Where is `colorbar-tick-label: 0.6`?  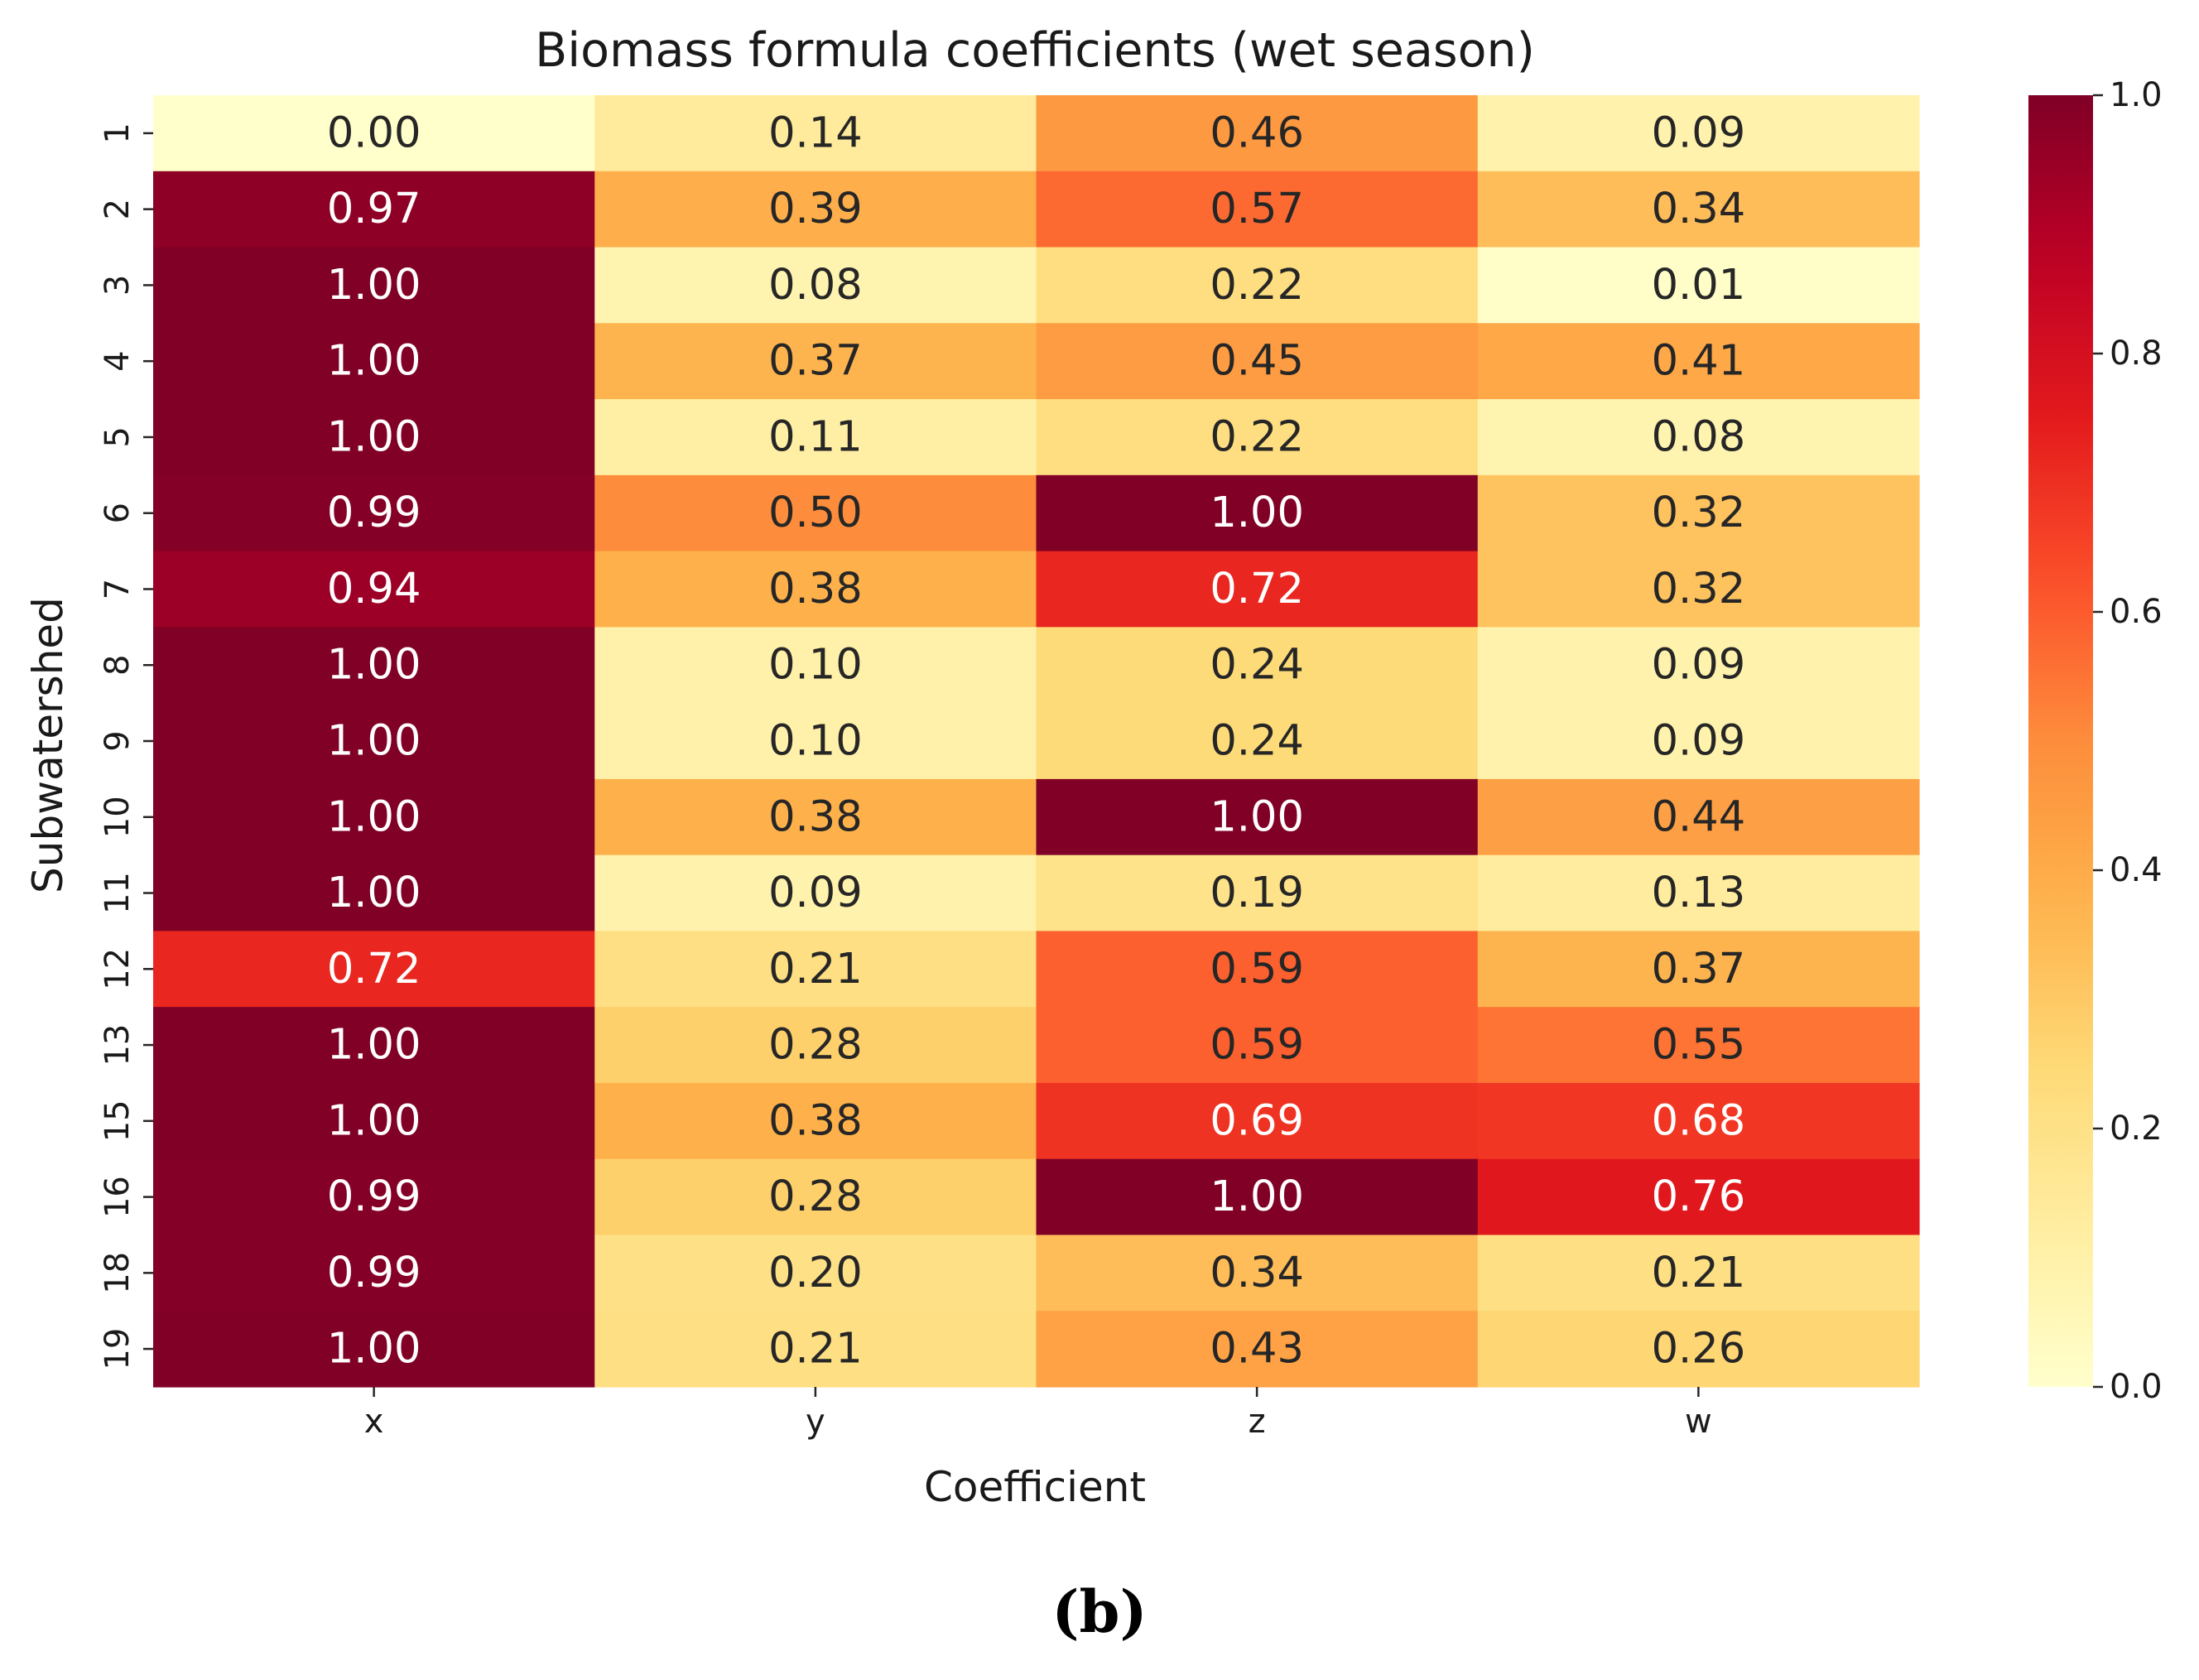
colorbar-tick-label: 0.6 is located at coordinates (2137, 612).